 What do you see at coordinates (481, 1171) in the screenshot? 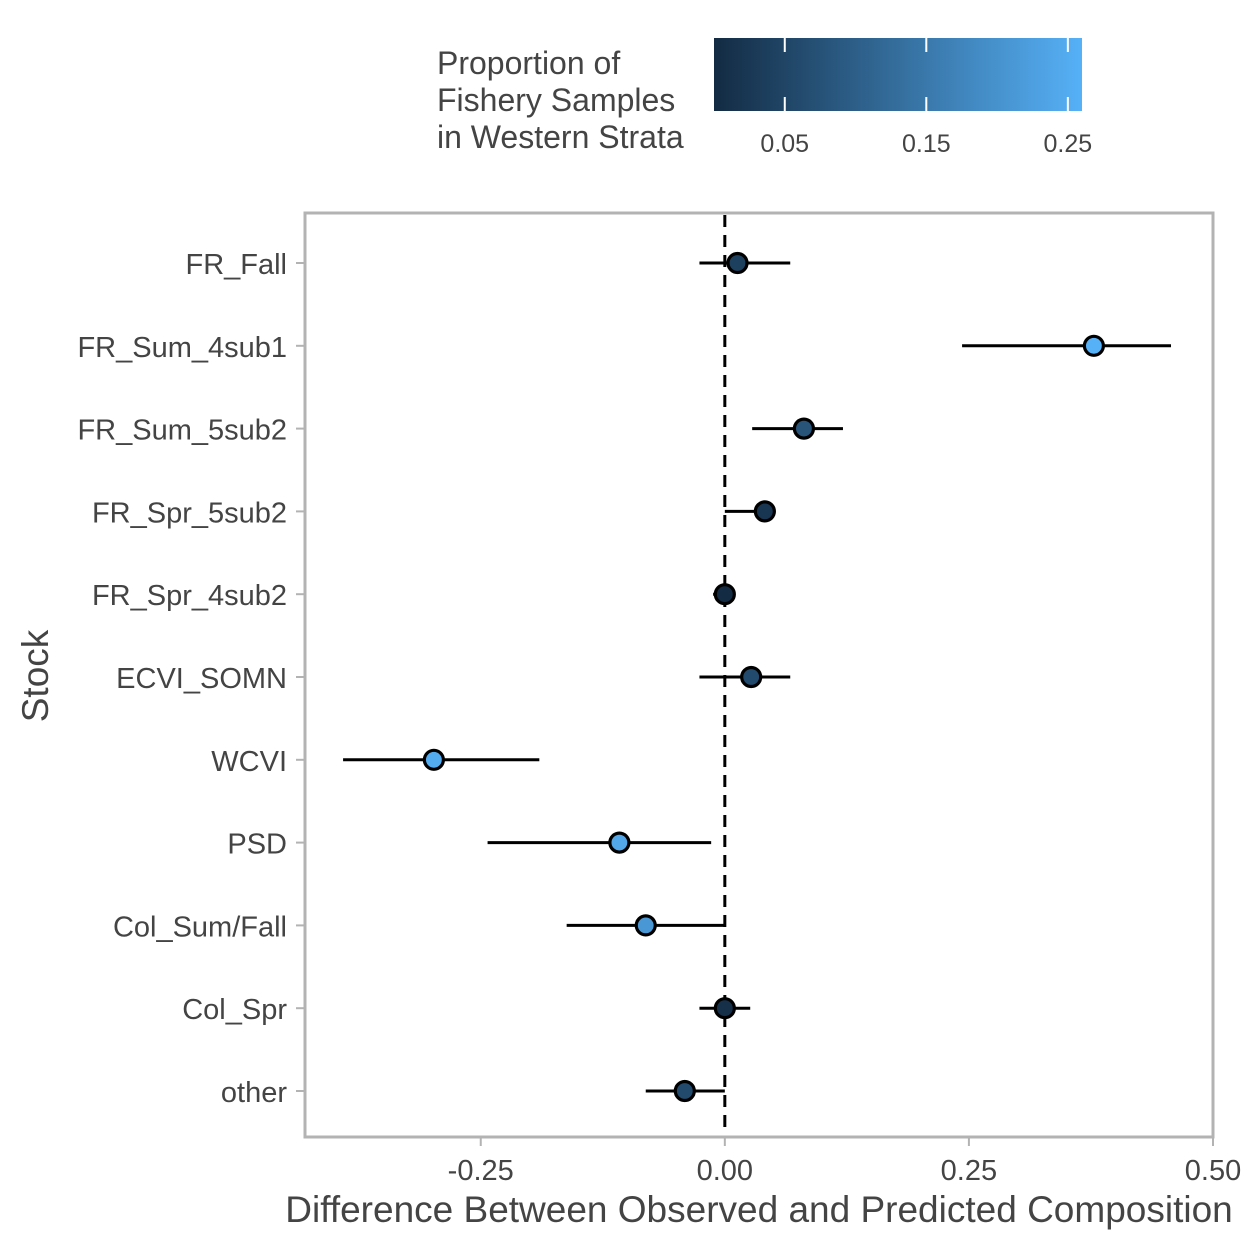
I see `x-tick-label: -0.25` at bounding box center [481, 1171].